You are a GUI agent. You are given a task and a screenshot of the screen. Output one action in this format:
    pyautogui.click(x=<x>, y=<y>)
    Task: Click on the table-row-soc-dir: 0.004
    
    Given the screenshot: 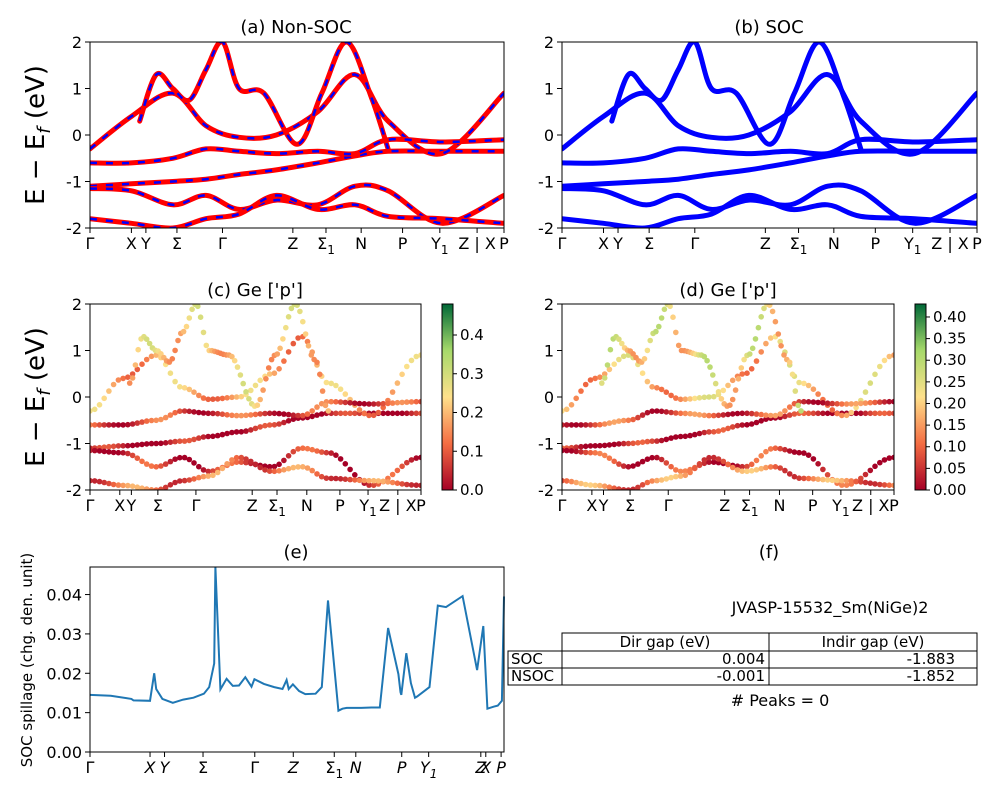 What is the action you would take?
    pyautogui.click(x=743, y=659)
    